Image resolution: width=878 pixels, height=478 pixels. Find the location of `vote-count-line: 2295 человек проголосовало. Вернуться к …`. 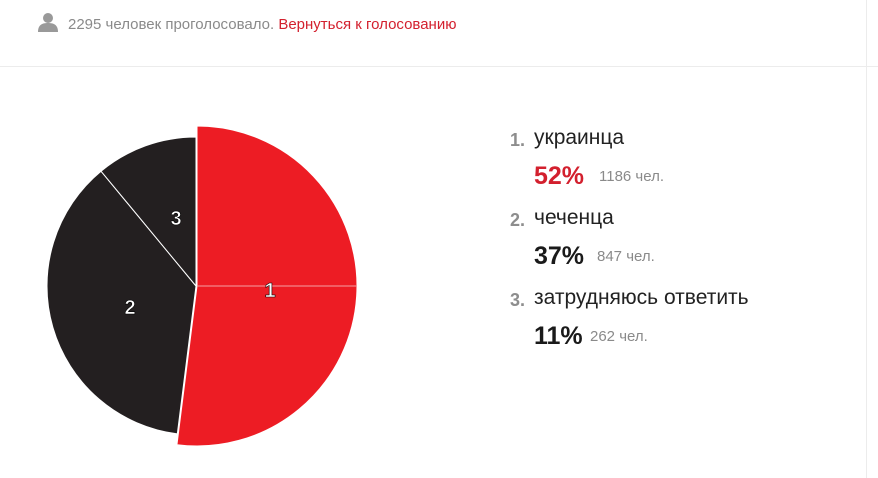

vote-count-line: 2295 человек проголосовало. Вернуться к … is located at coordinates (262, 24).